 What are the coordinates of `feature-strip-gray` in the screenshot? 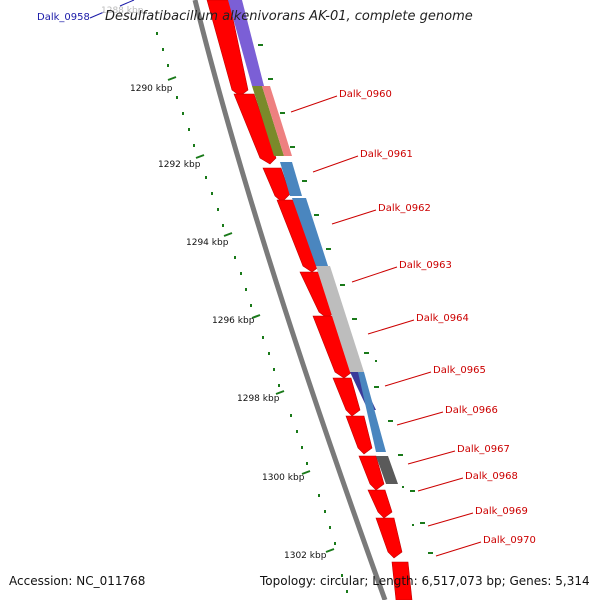 It's located at (340, 319).